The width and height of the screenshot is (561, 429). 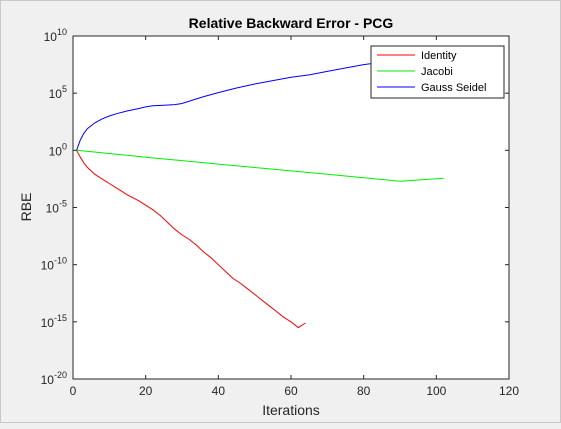 I want to click on y-tick-exponent: -5, so click(x=63, y=204).